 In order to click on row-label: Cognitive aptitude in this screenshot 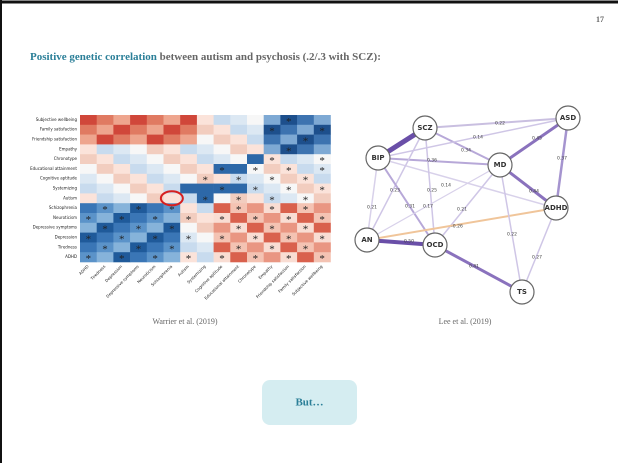, I will do `click(59, 178)`.